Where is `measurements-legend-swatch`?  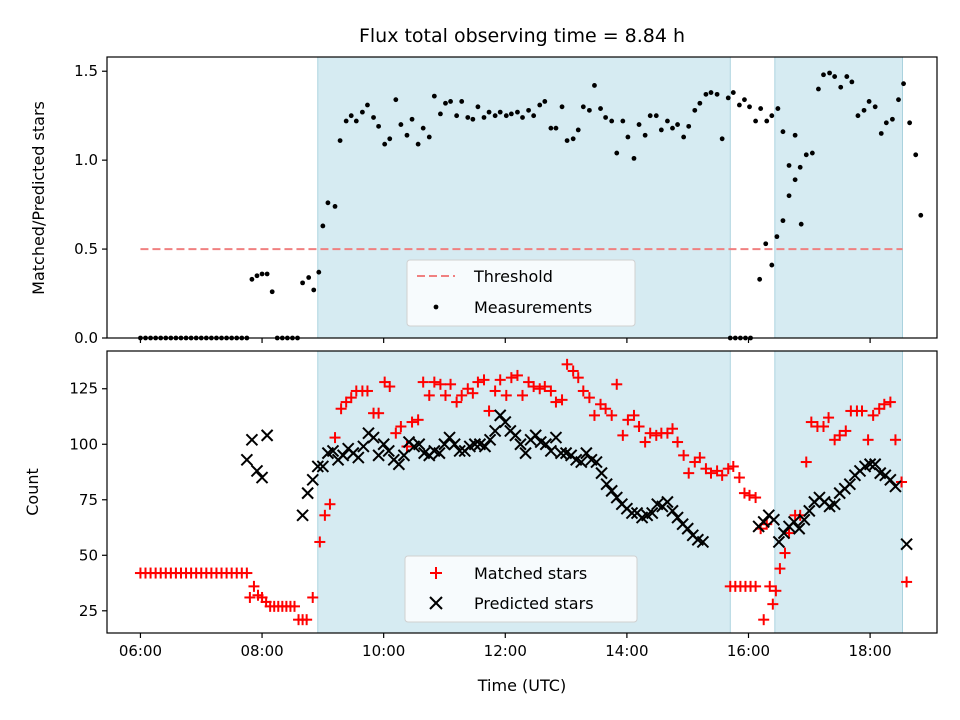 measurements-legend-swatch is located at coordinates (436, 307).